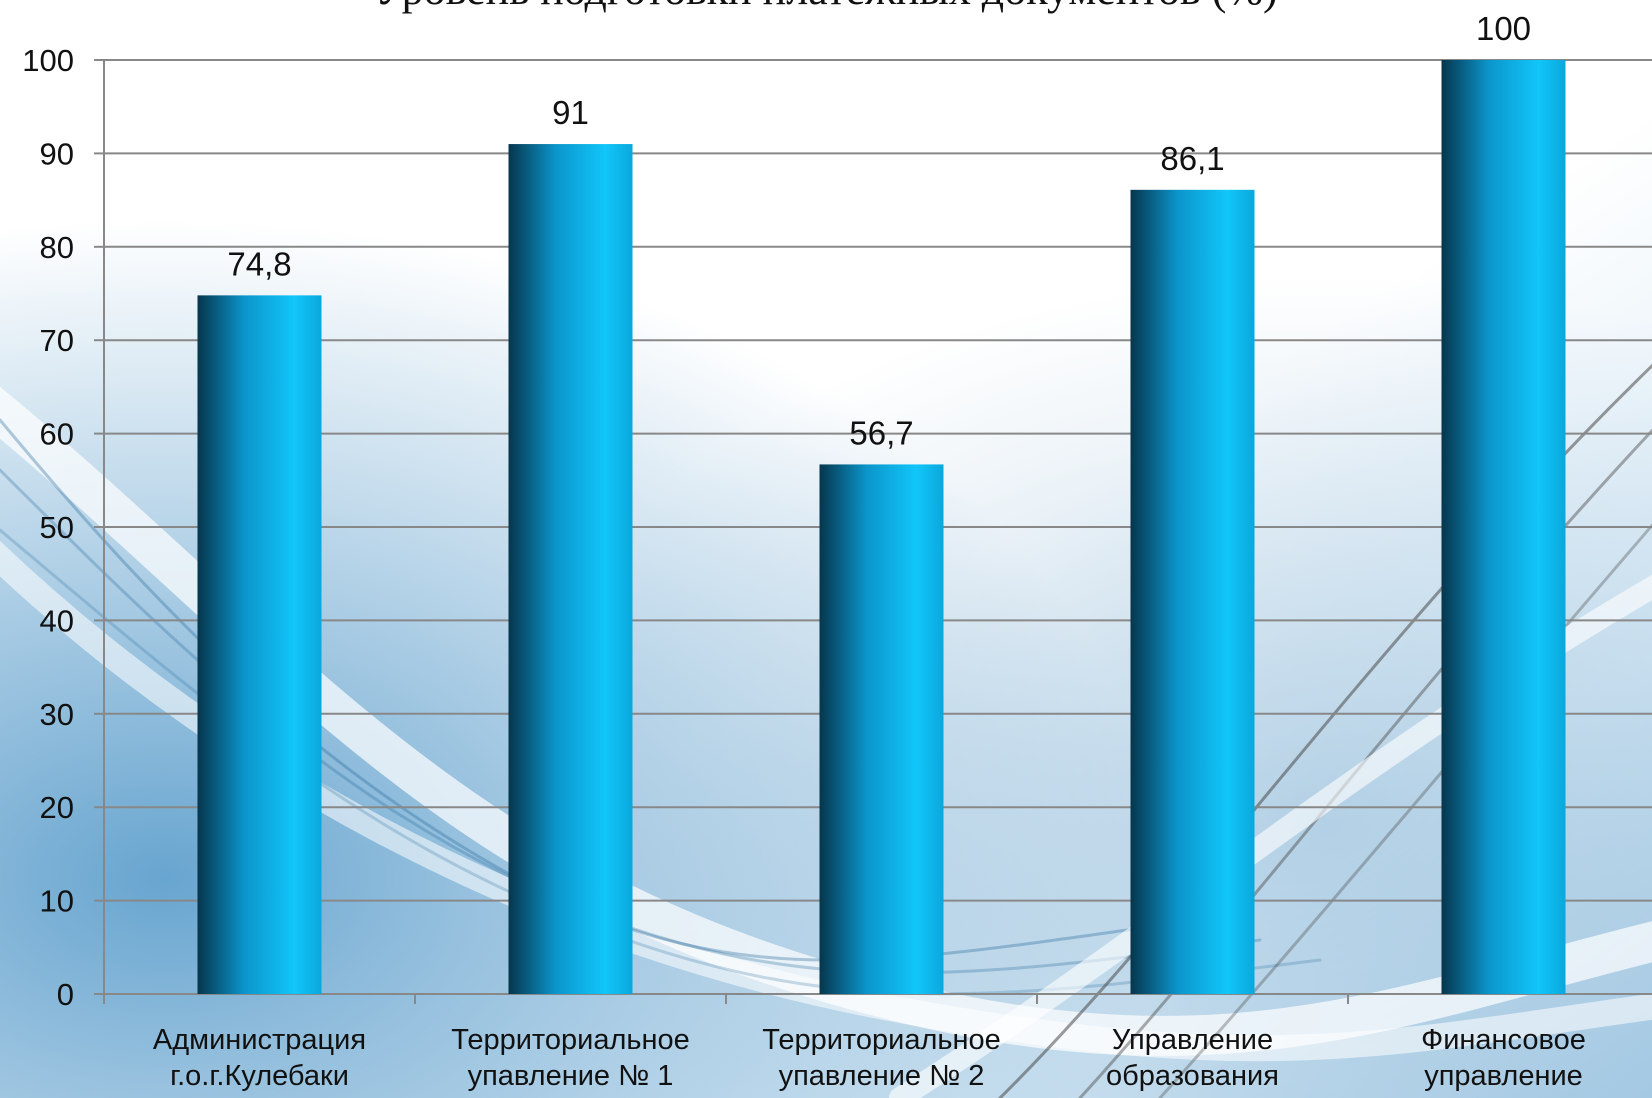 The height and width of the screenshot is (1098, 1652). What do you see at coordinates (57, 620) in the screenshot?
I see `y-tick-label: 40` at bounding box center [57, 620].